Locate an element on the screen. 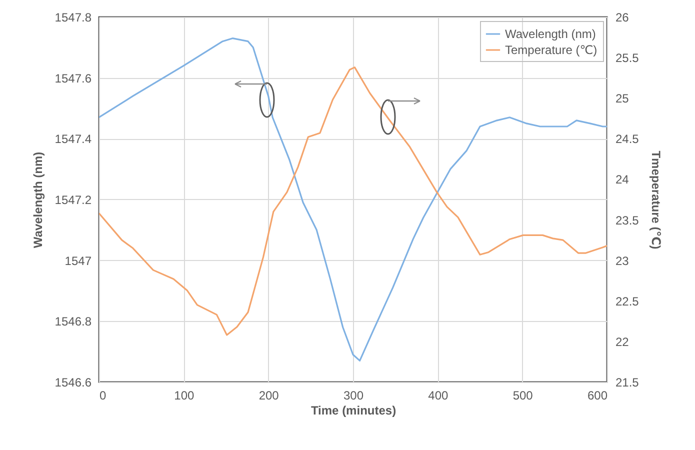  x-tick-label: 100 is located at coordinates (184, 395).